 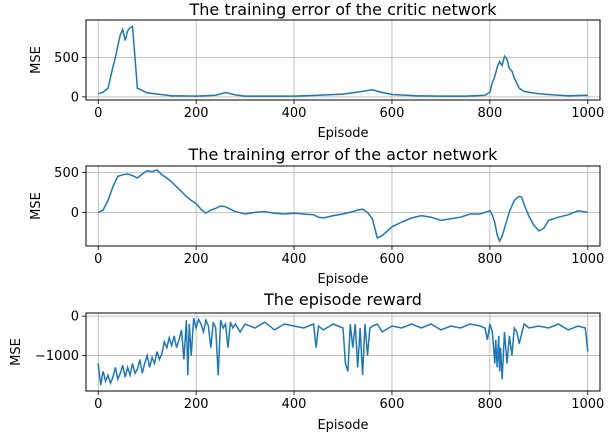 I want to click on actor-xtick-label: 600, so click(x=392, y=259).